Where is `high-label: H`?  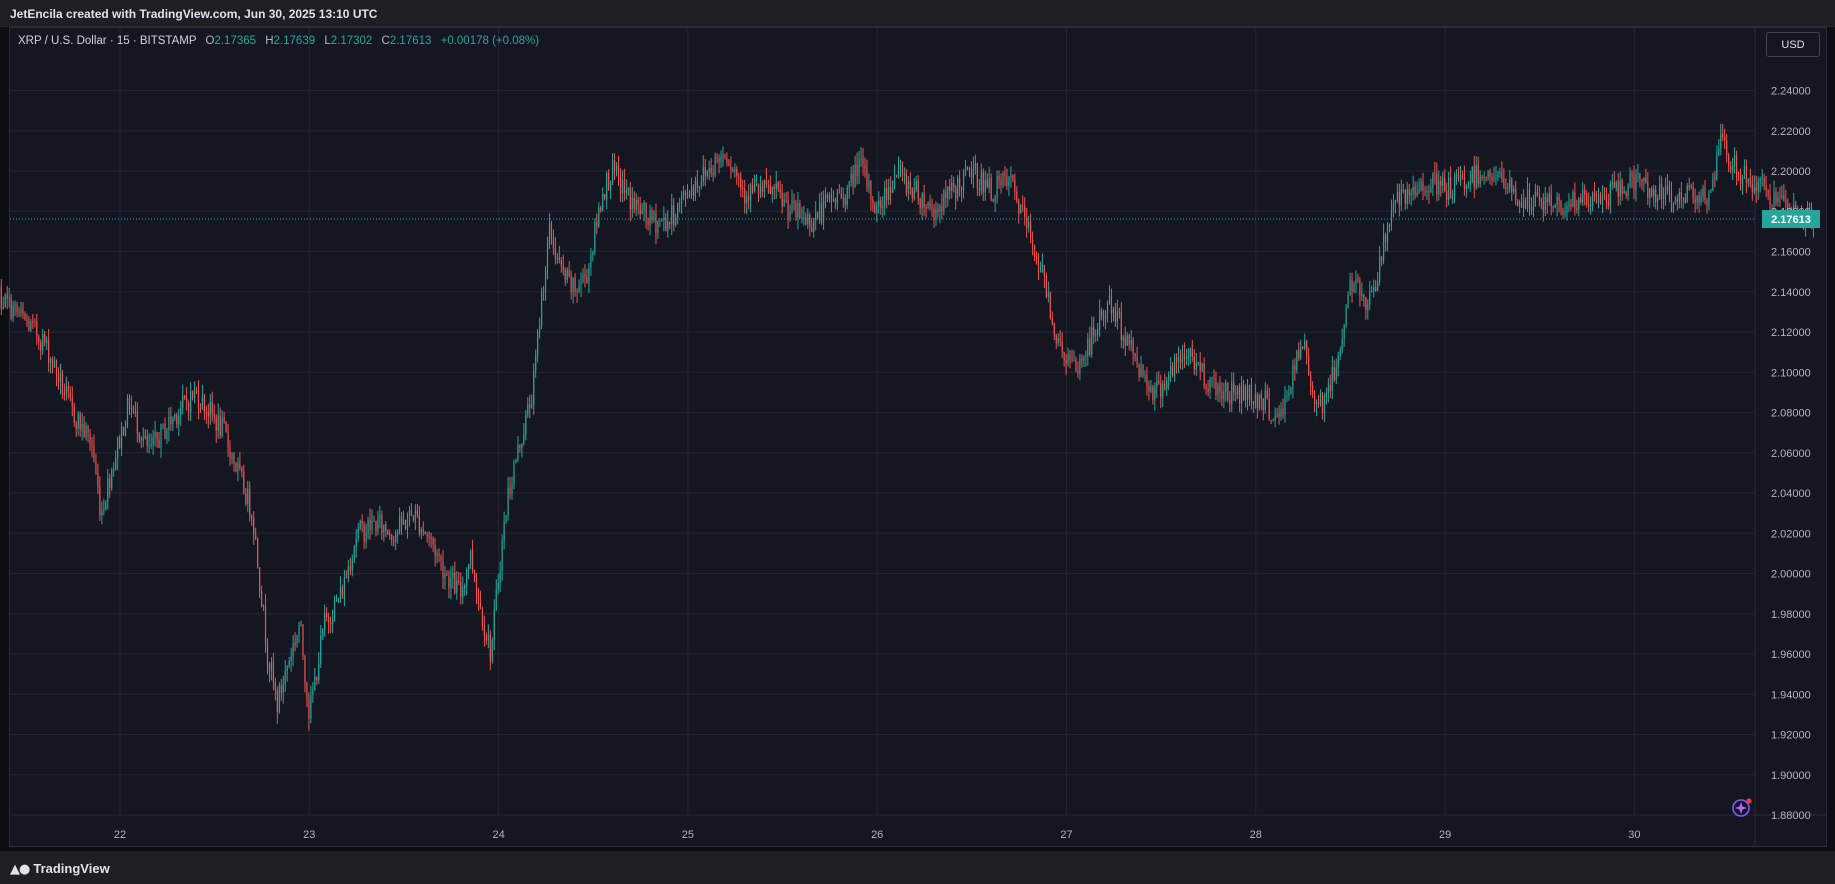
high-label: H is located at coordinates (269, 41).